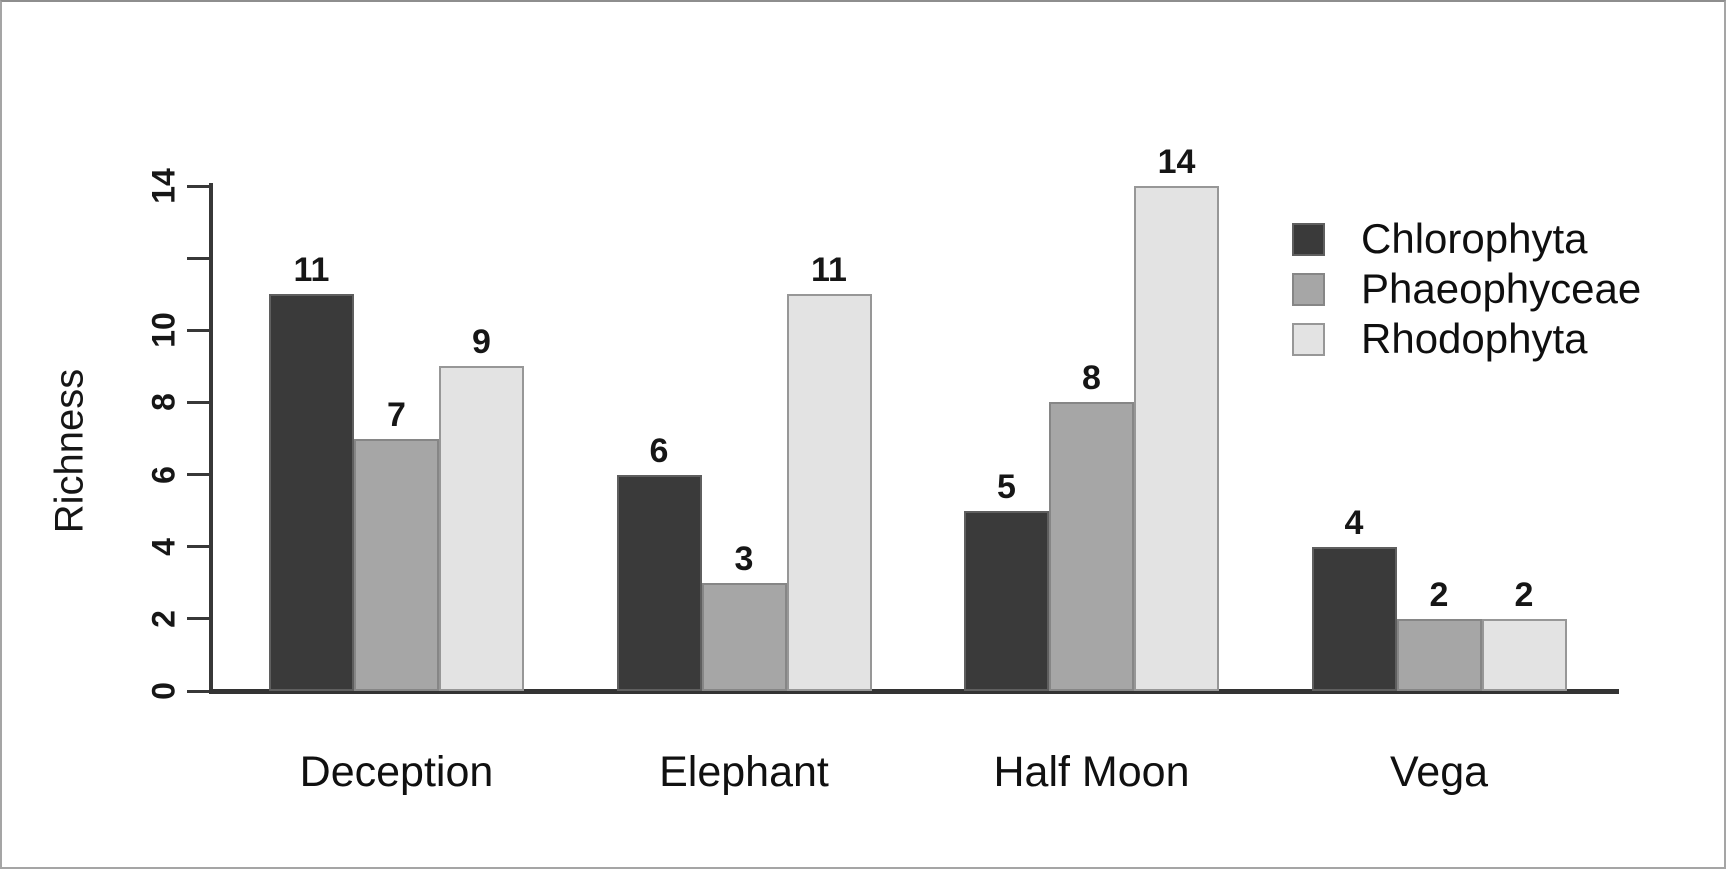  What do you see at coordinates (914, 691) in the screenshot?
I see `x-axis-line` at bounding box center [914, 691].